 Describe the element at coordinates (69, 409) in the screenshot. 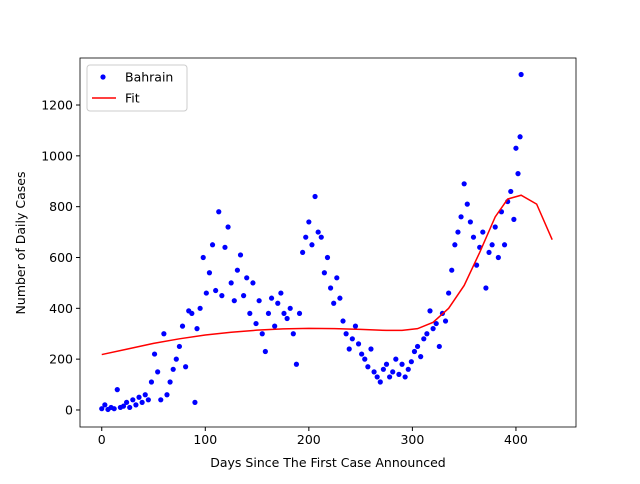

I see `y-tick-label: 0` at that location.